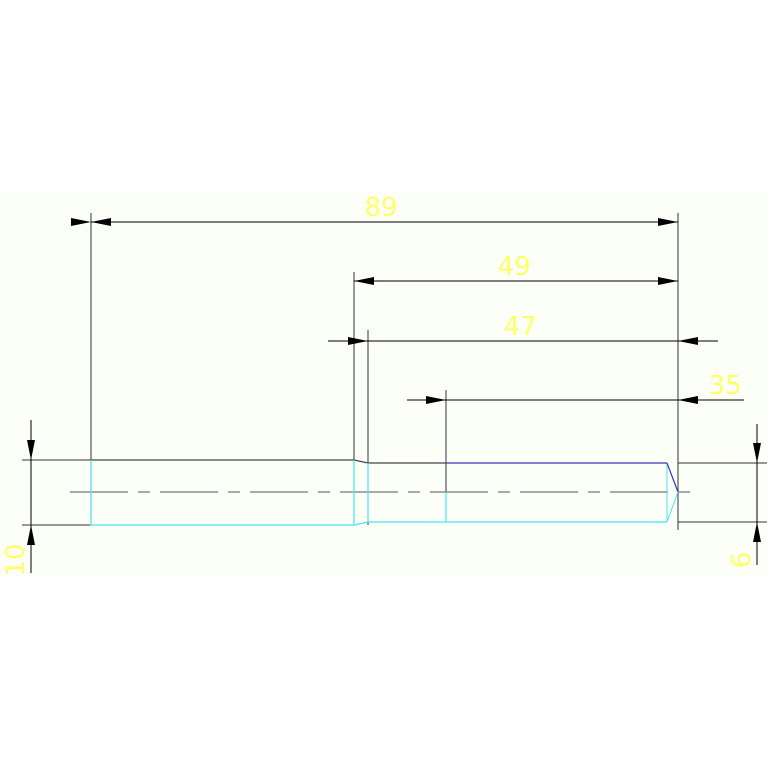 The width and height of the screenshot is (767, 767). Describe the element at coordinates (742, 560) in the screenshot. I see `dim-6-text: 6` at that location.